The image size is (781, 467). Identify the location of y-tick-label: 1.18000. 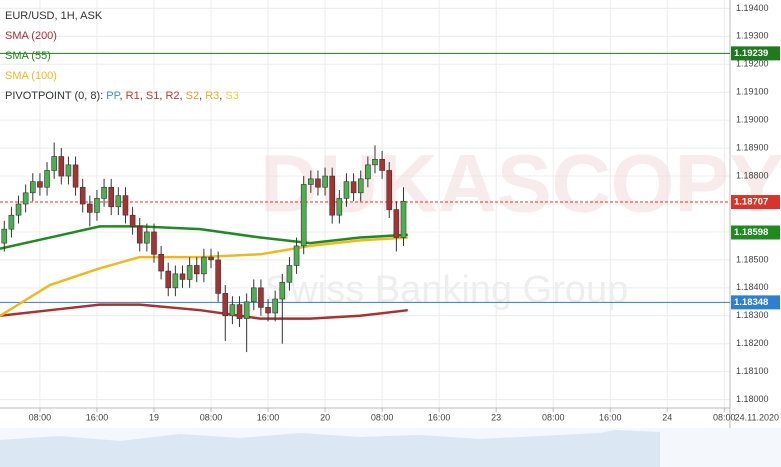
(752, 399).